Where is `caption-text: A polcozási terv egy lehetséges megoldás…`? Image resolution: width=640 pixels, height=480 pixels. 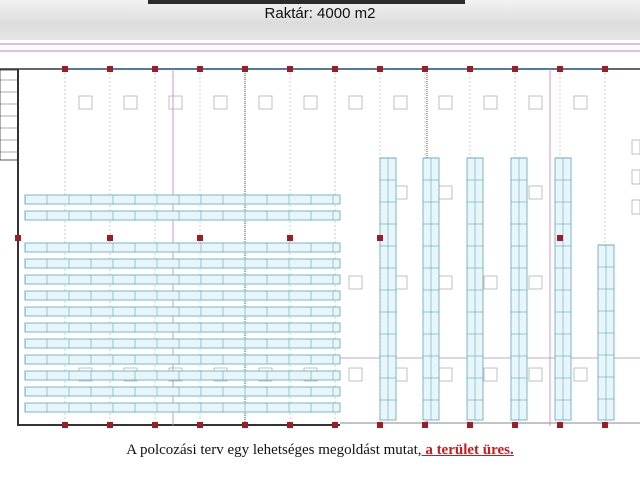
caption-text: A polcozási terv egy lehetséges megoldás… is located at coordinates (274, 450).